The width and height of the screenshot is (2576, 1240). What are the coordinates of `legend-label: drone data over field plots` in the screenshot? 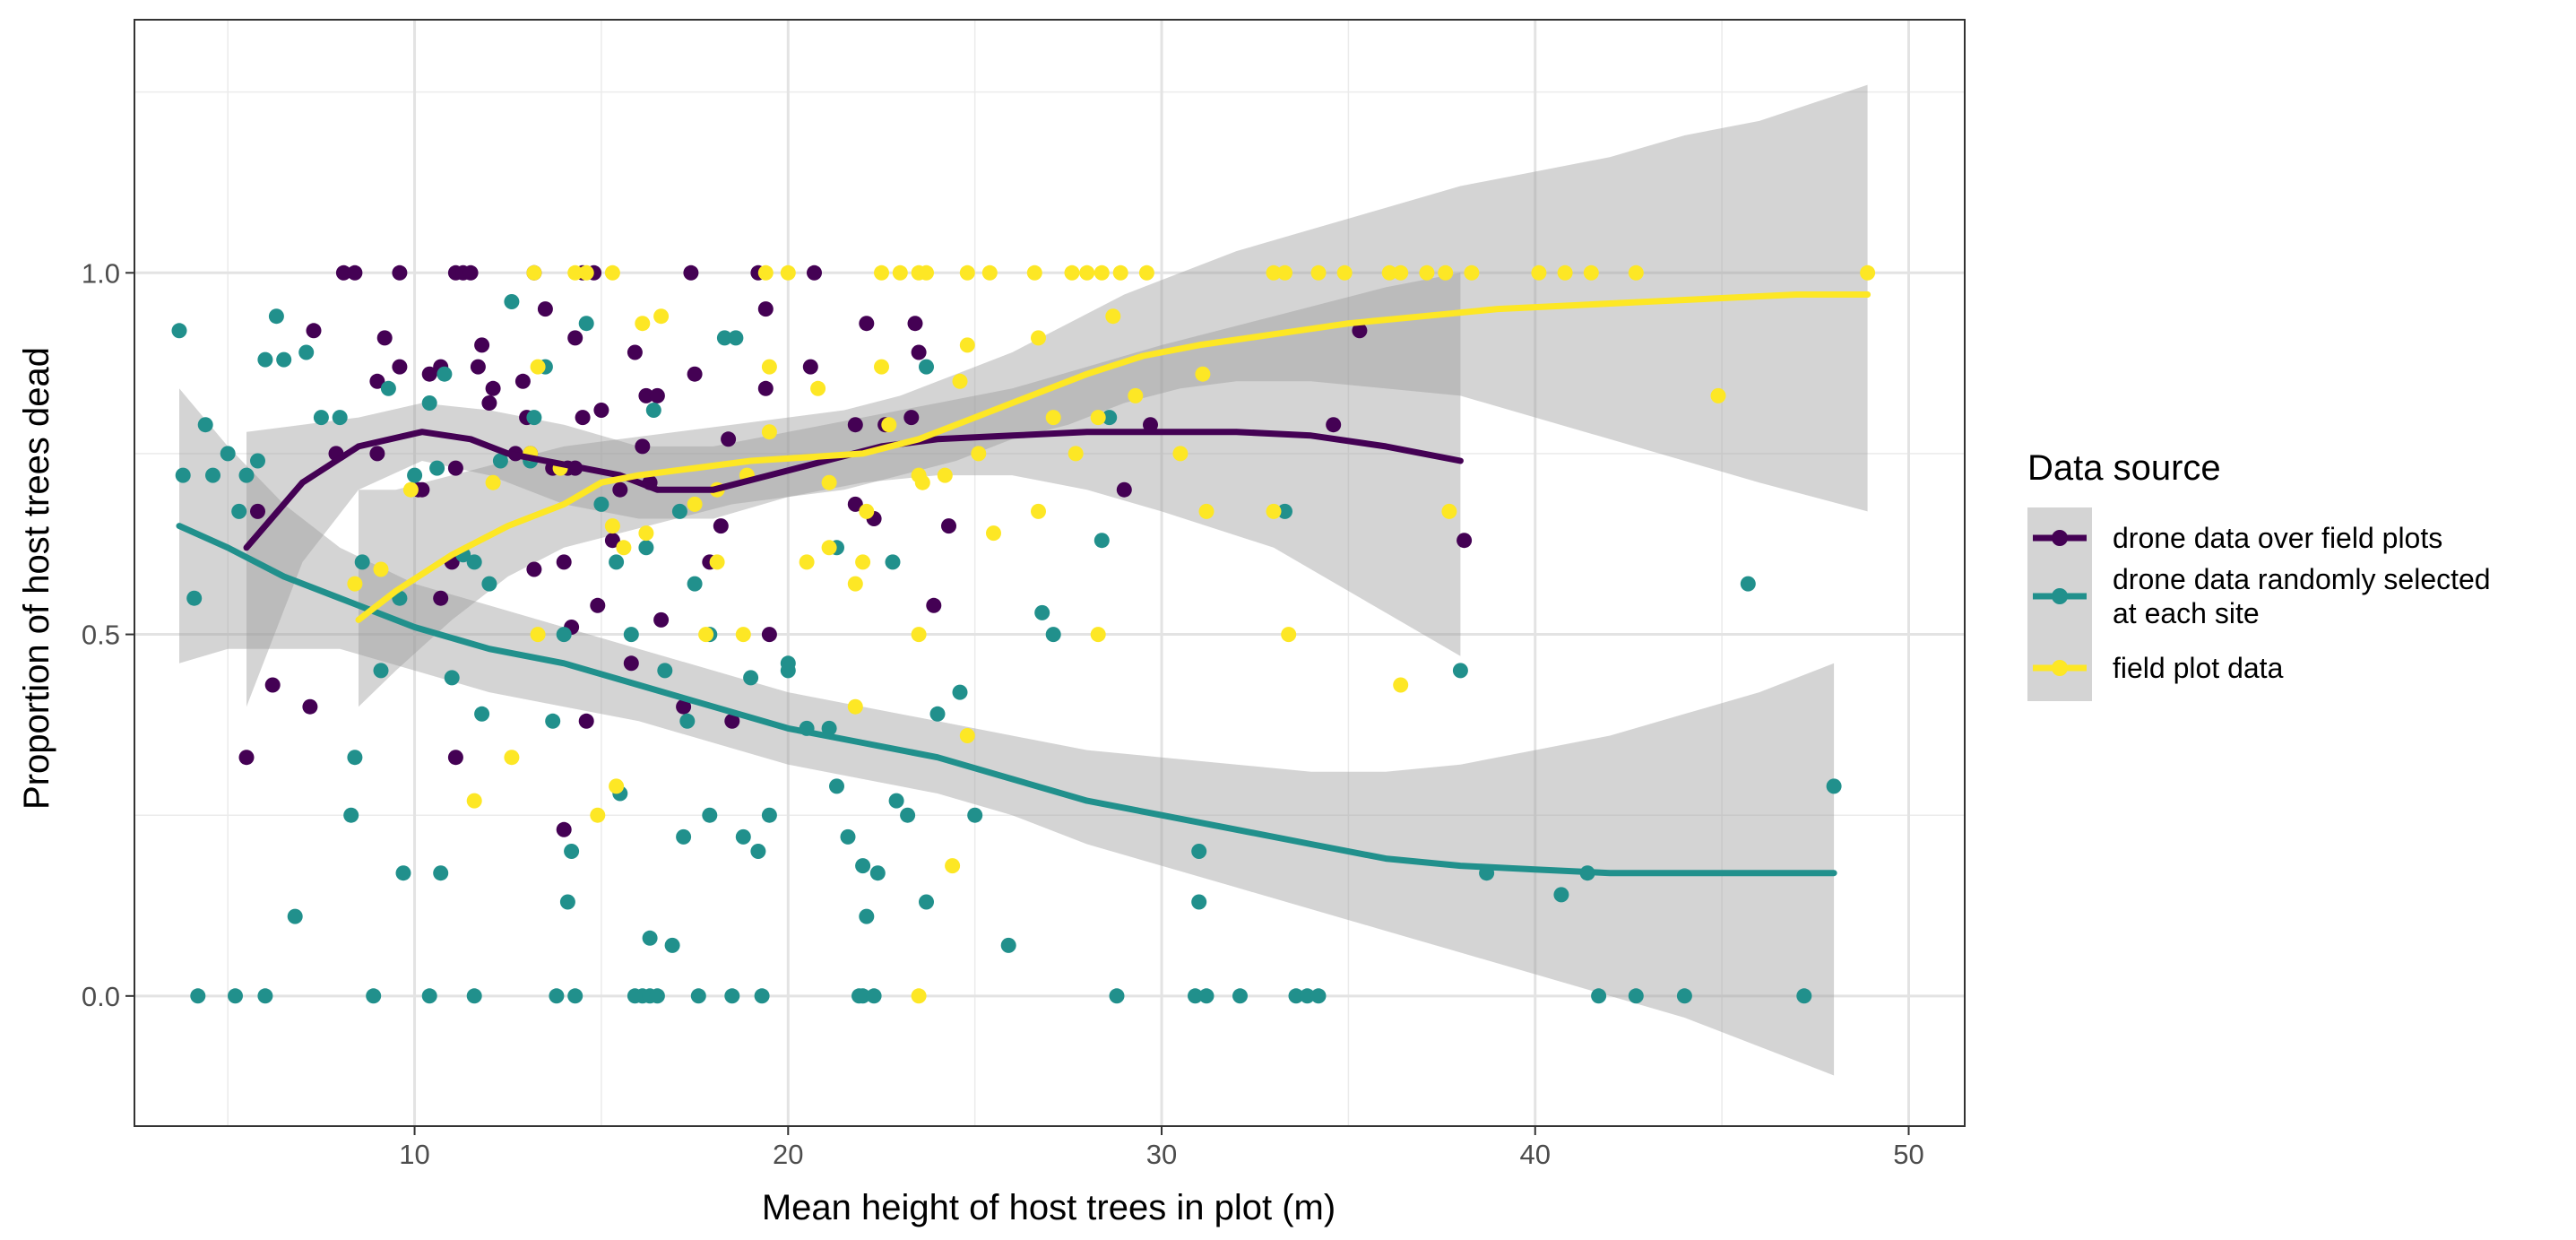 It's located at (2277, 538).